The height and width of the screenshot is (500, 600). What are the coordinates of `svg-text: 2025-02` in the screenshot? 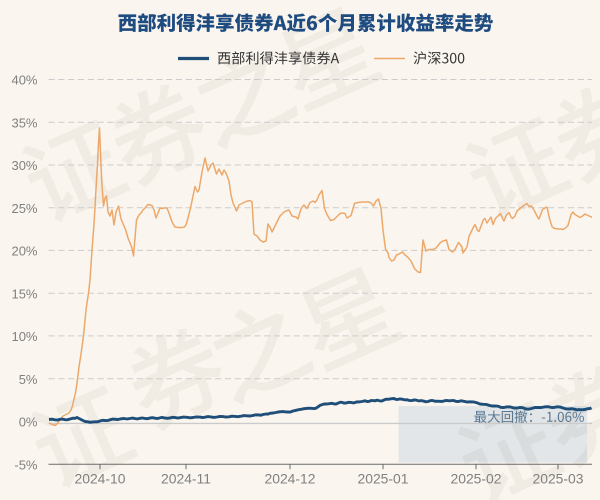 It's located at (476, 478).